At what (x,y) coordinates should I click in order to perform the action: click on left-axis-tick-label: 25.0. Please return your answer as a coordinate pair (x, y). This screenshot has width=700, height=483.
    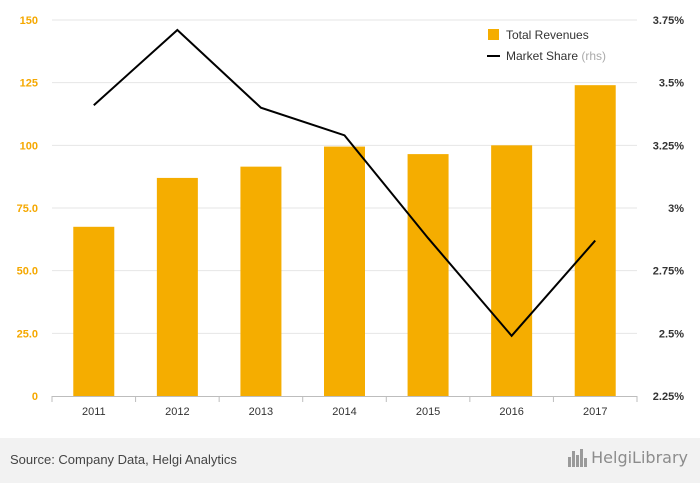
    Looking at the image, I should click on (27, 334).